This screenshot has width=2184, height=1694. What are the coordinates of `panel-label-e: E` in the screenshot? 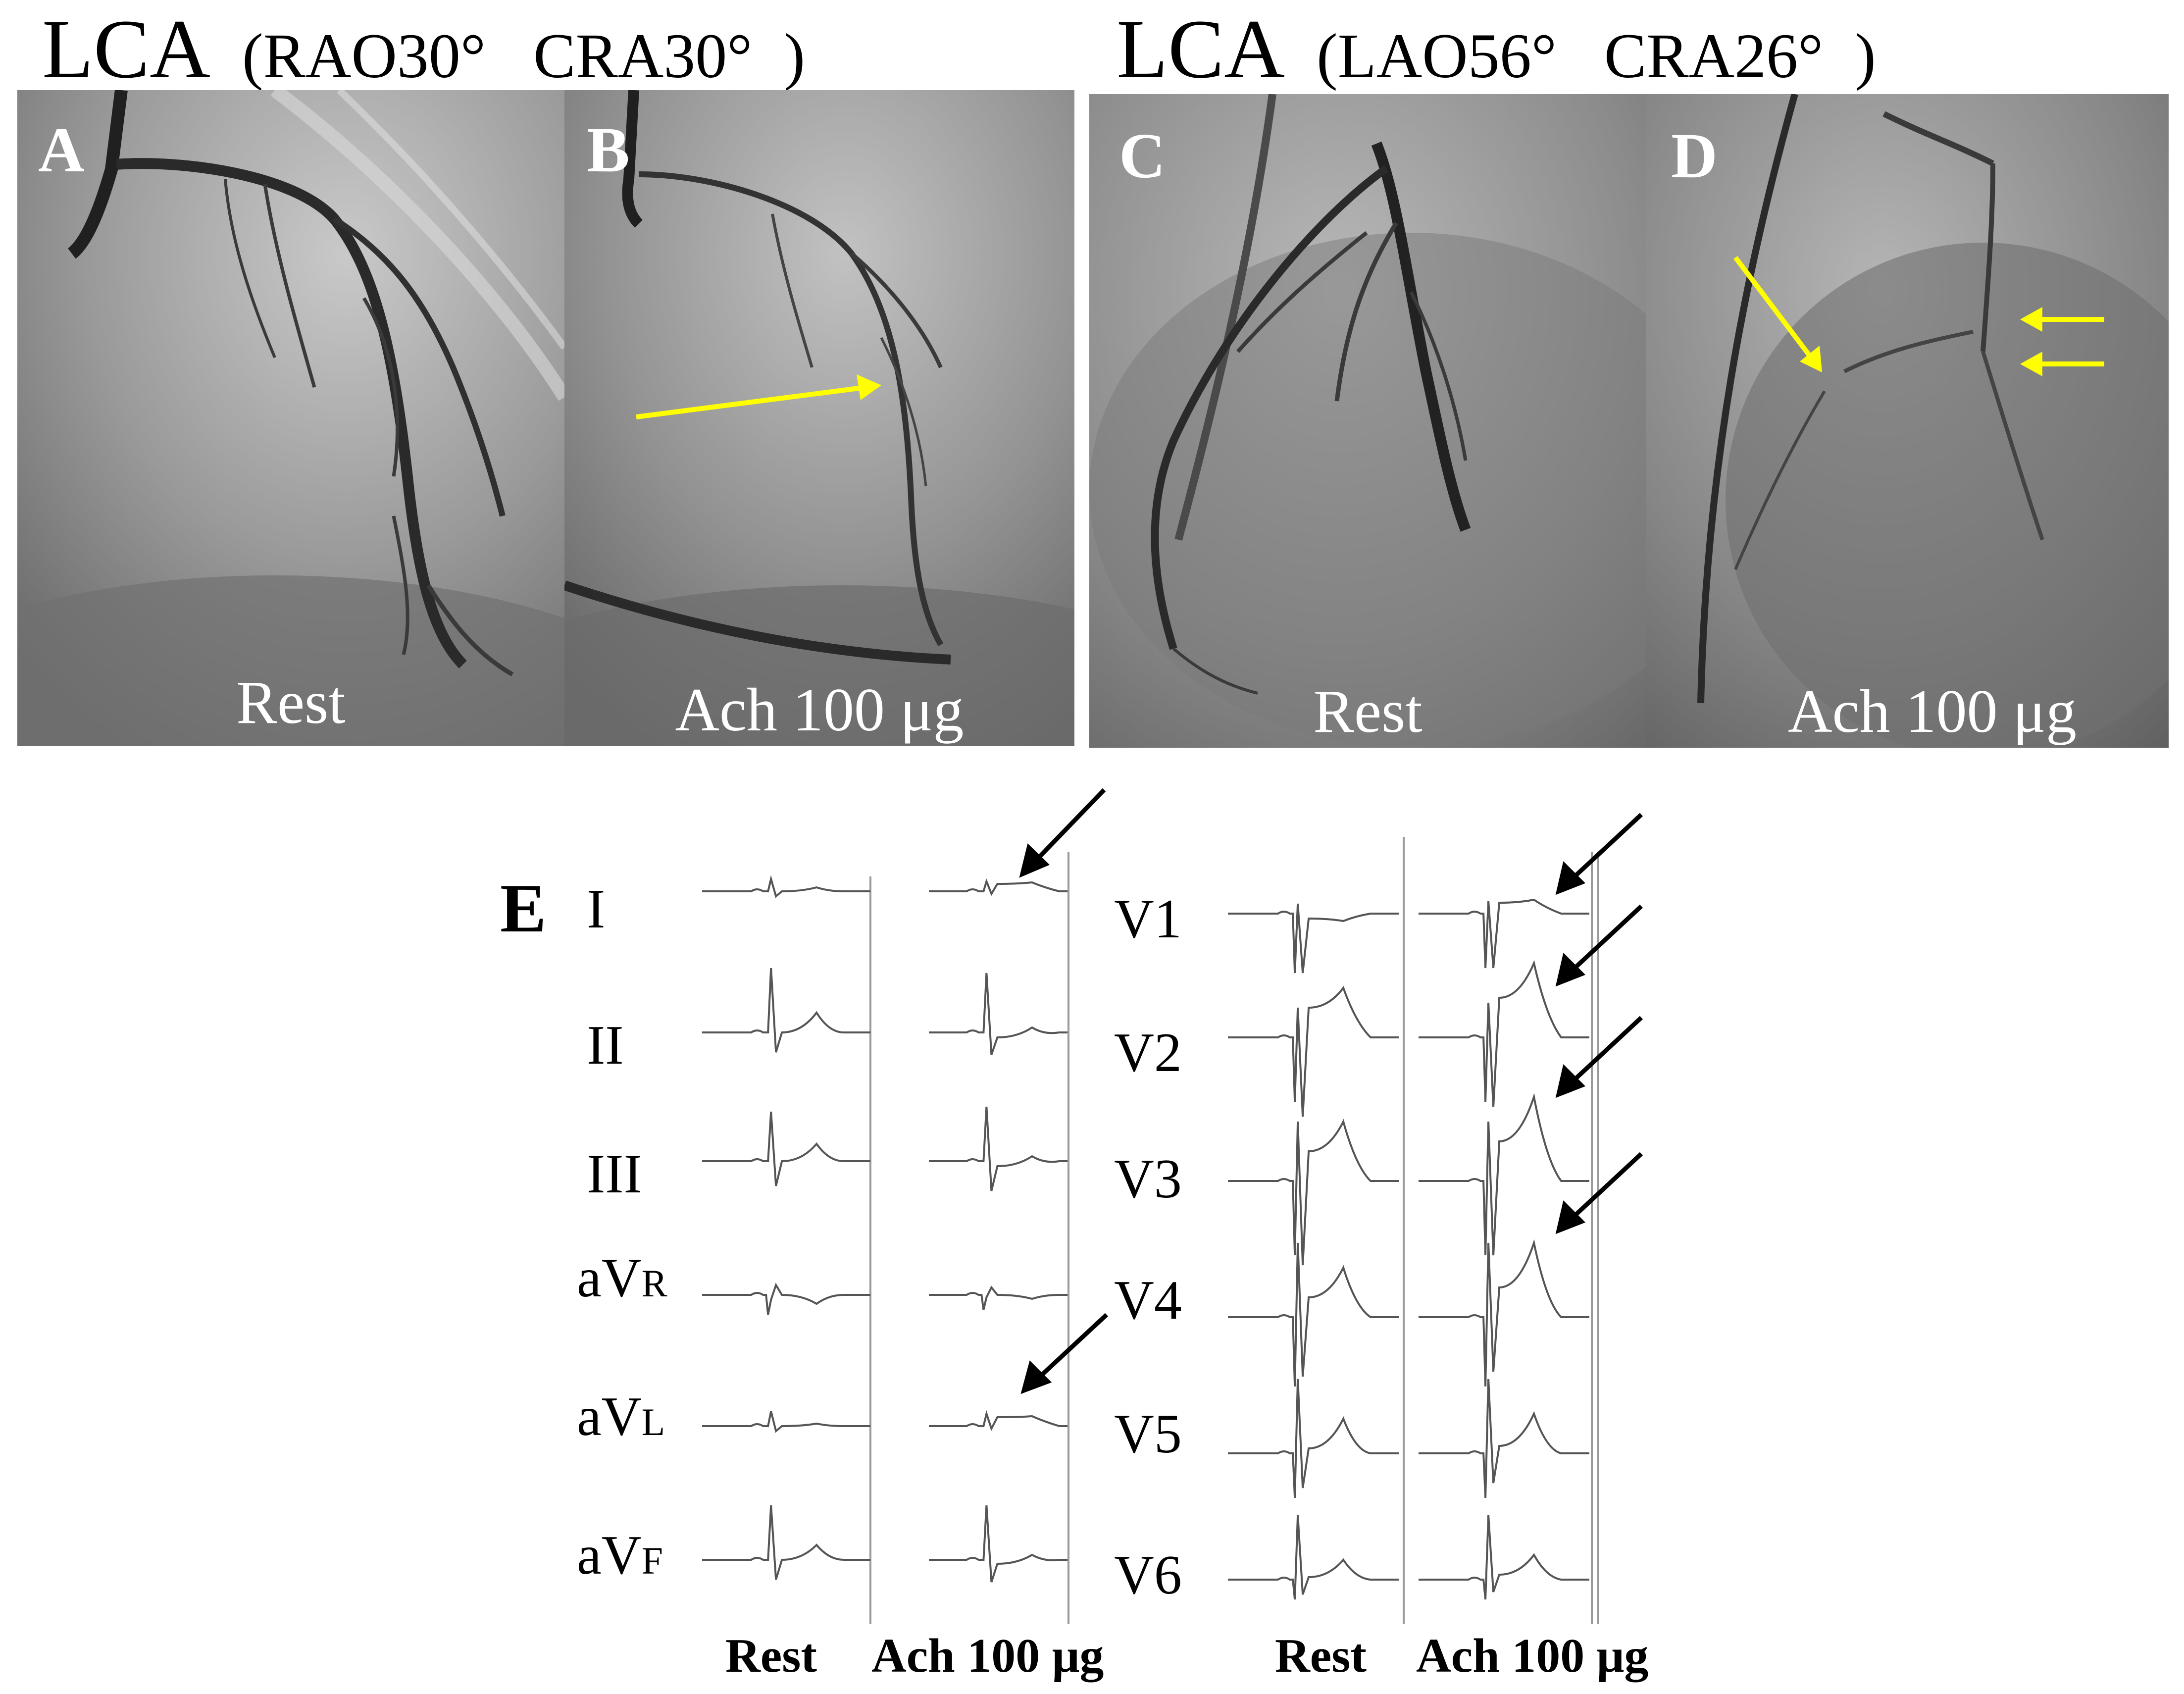 It's located at (523, 909).